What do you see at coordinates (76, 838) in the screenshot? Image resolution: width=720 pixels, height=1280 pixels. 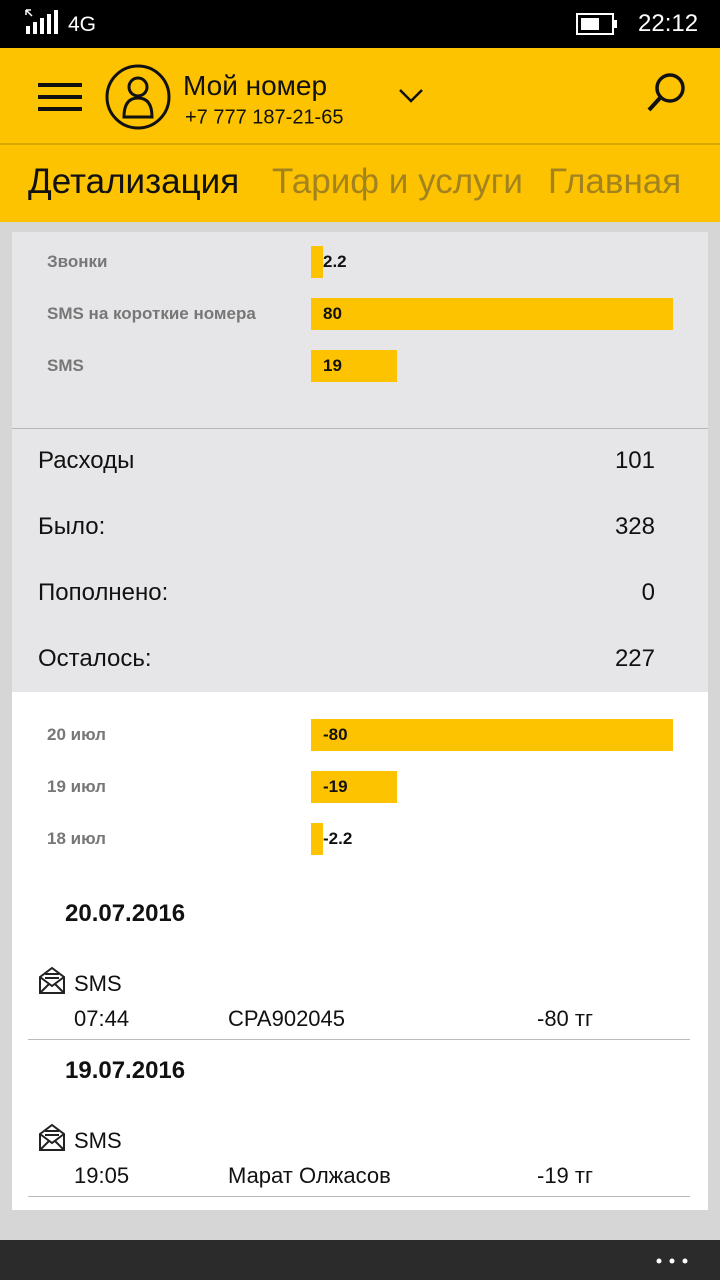 I see `category-label: 18 июл` at bounding box center [76, 838].